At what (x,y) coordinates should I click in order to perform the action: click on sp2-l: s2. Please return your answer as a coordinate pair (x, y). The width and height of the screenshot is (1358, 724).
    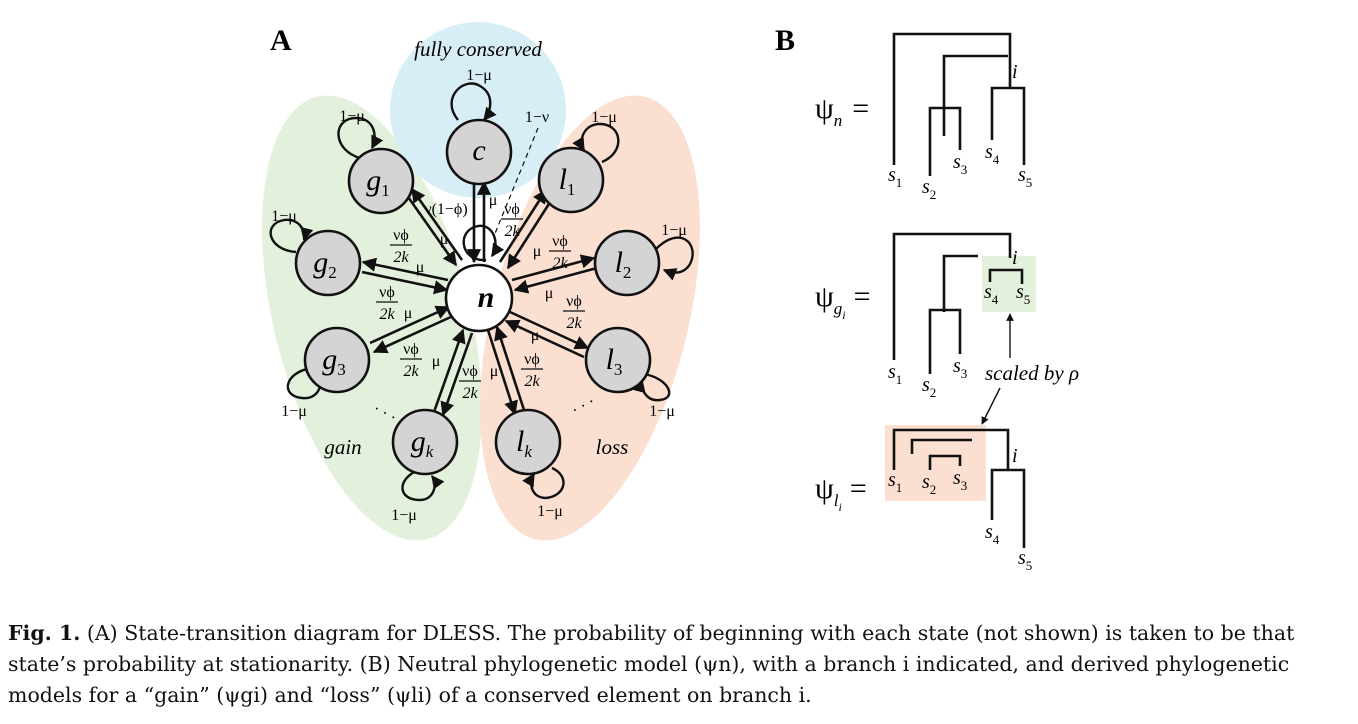
    Looking at the image, I should click on (929, 484).